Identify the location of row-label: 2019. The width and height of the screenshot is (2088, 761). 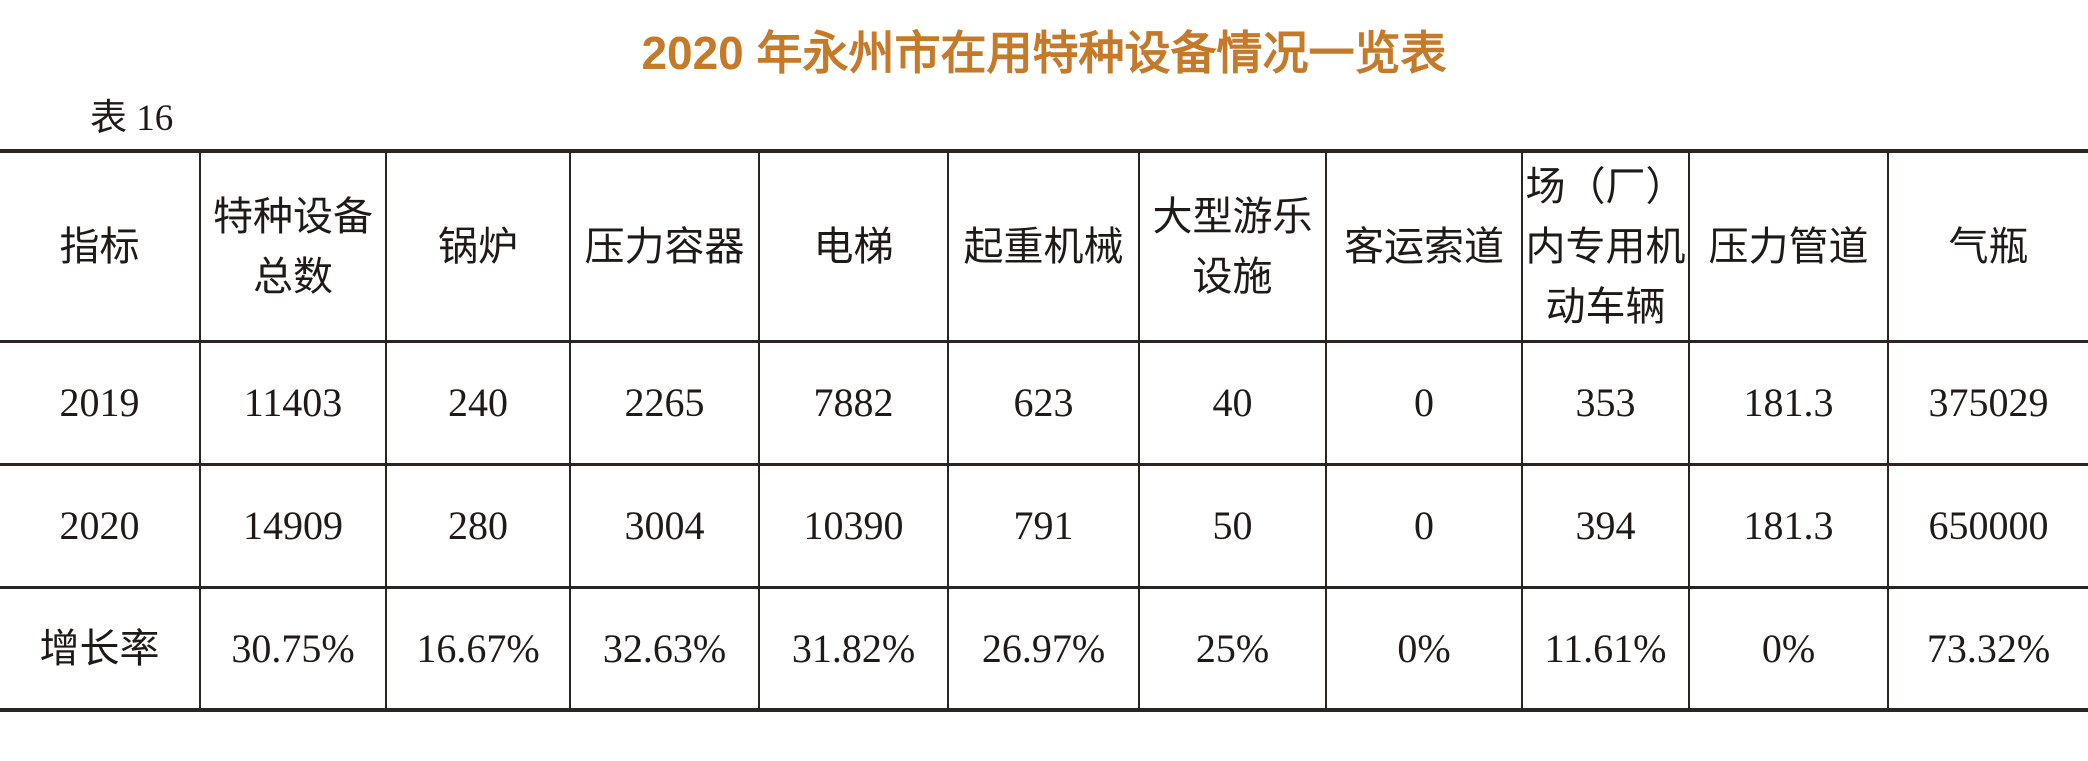
(99, 402).